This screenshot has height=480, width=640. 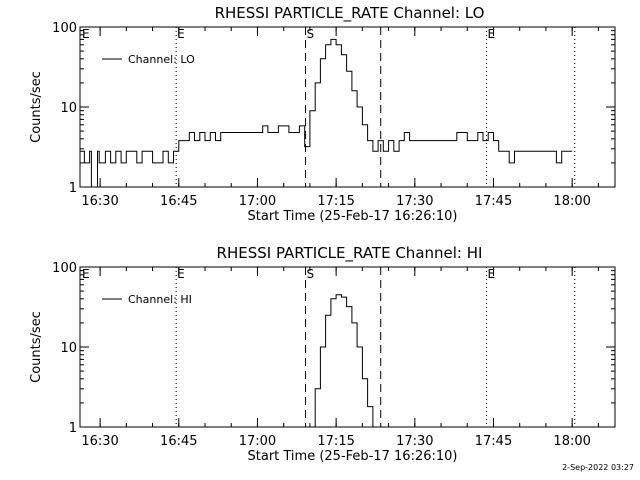 I want to click on chart-title: RHESSI PARTICLE_RATE Channel: LO, so click(x=350, y=13).